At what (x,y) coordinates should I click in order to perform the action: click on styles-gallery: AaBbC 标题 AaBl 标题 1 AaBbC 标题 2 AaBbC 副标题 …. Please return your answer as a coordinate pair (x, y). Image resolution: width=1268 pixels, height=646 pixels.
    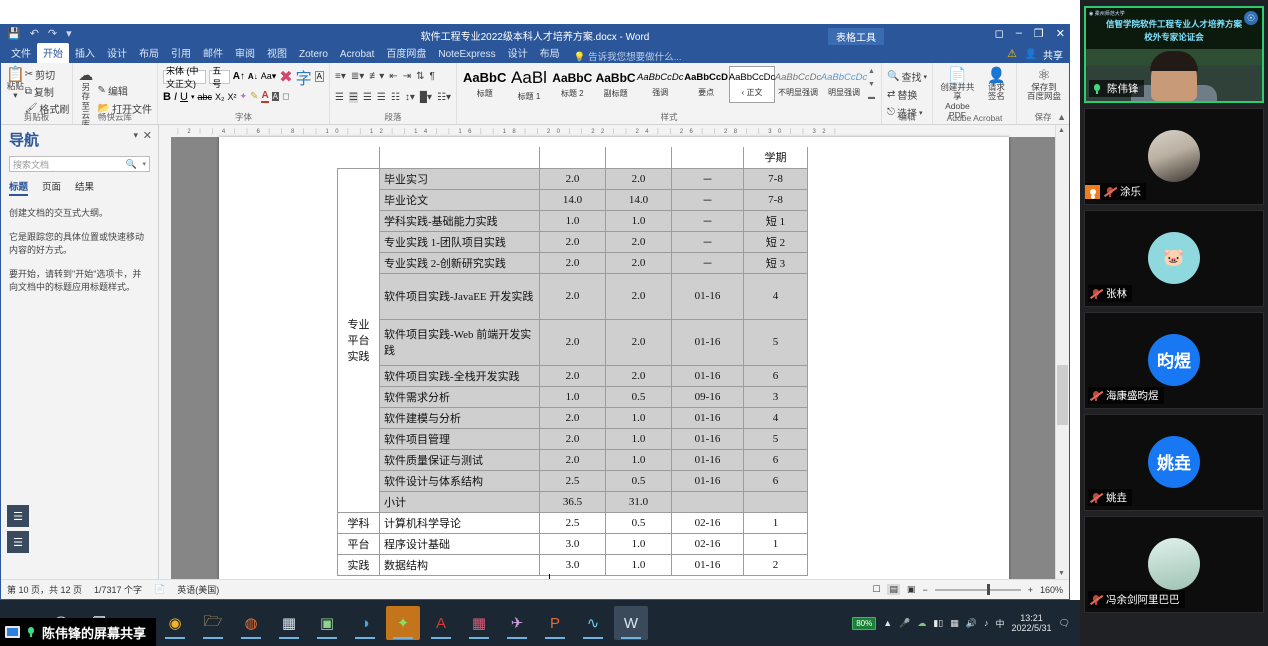
    Looking at the image, I should click on (669, 84).